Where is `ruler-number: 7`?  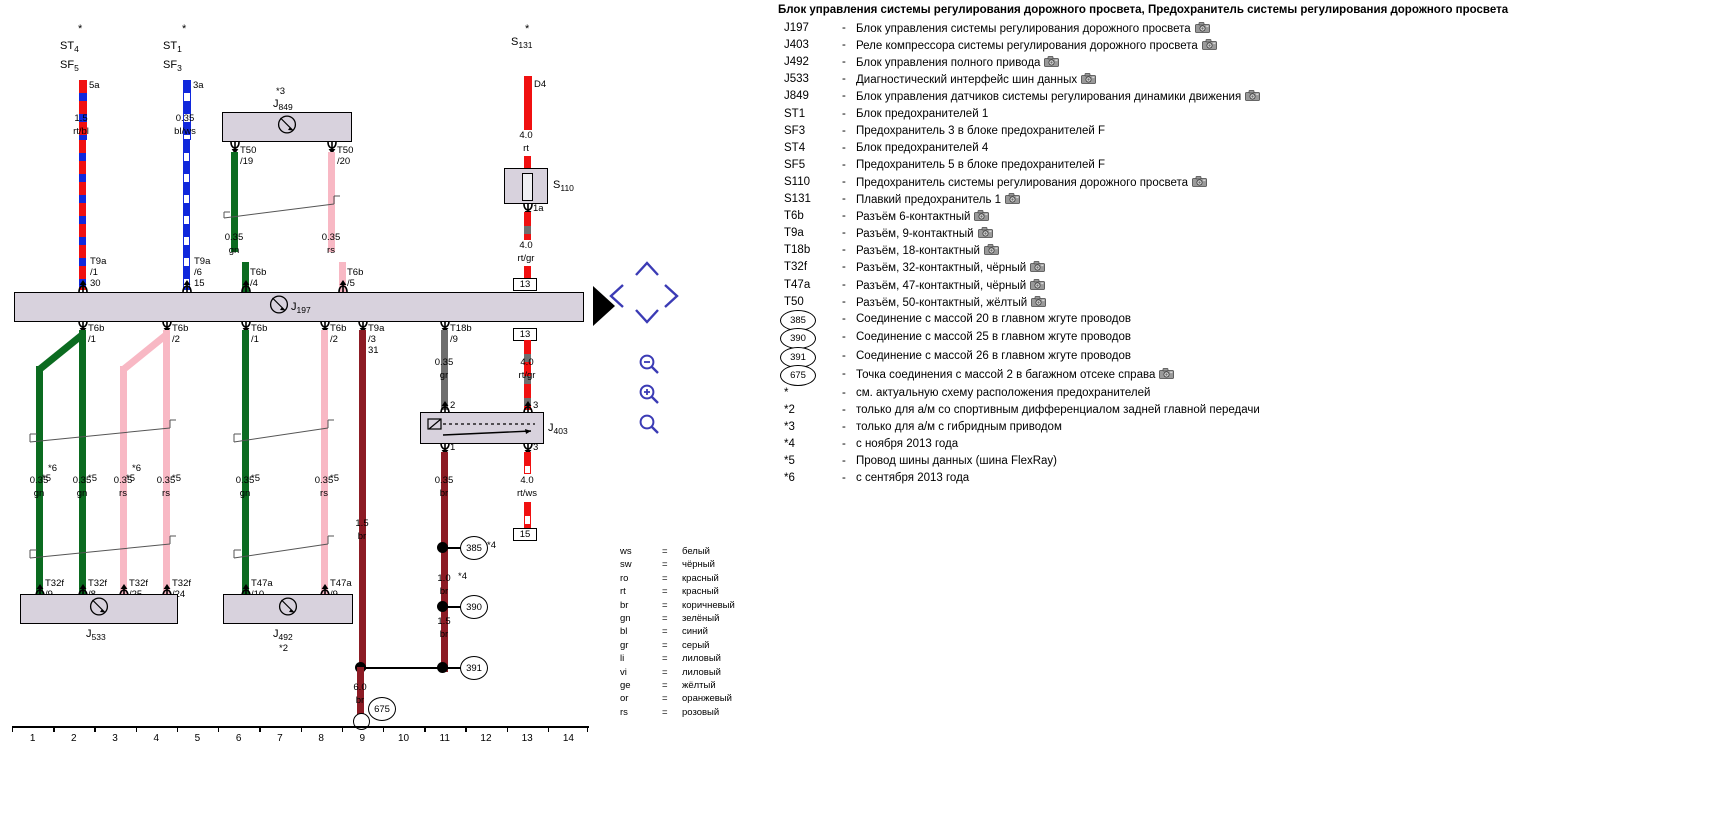
ruler-number: 7 is located at coordinates (280, 738).